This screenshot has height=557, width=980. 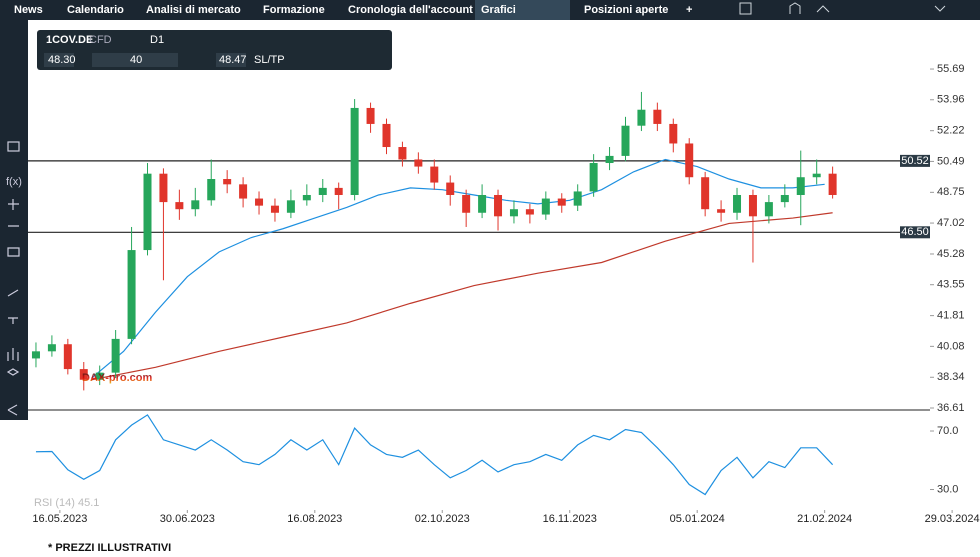 What do you see at coordinates (951, 346) in the screenshot?
I see `y-tick-label: 40.08` at bounding box center [951, 346].